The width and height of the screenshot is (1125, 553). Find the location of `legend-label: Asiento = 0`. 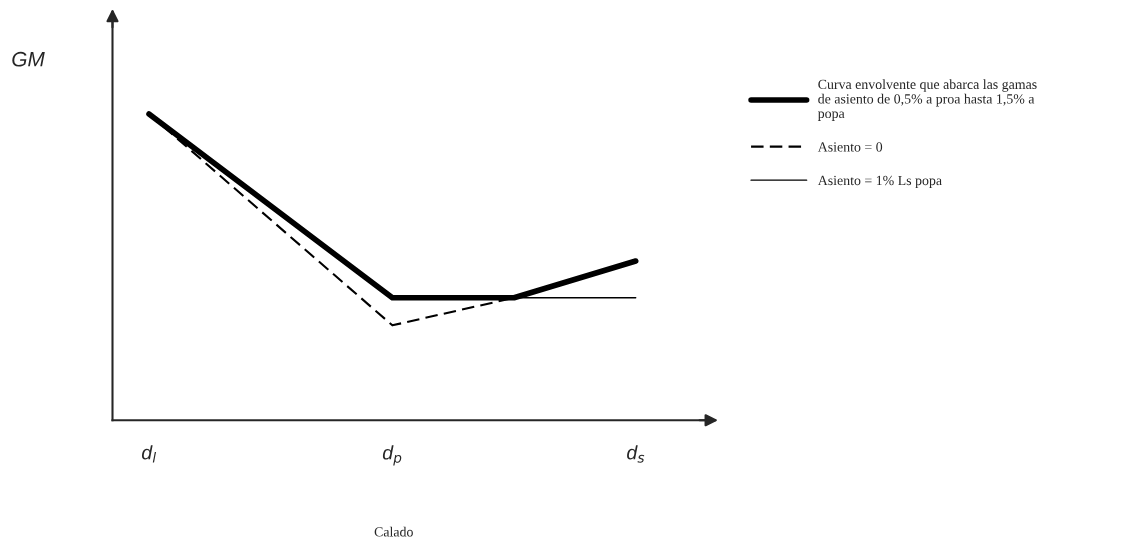

legend-label: Asiento = 0 is located at coordinates (850, 147).